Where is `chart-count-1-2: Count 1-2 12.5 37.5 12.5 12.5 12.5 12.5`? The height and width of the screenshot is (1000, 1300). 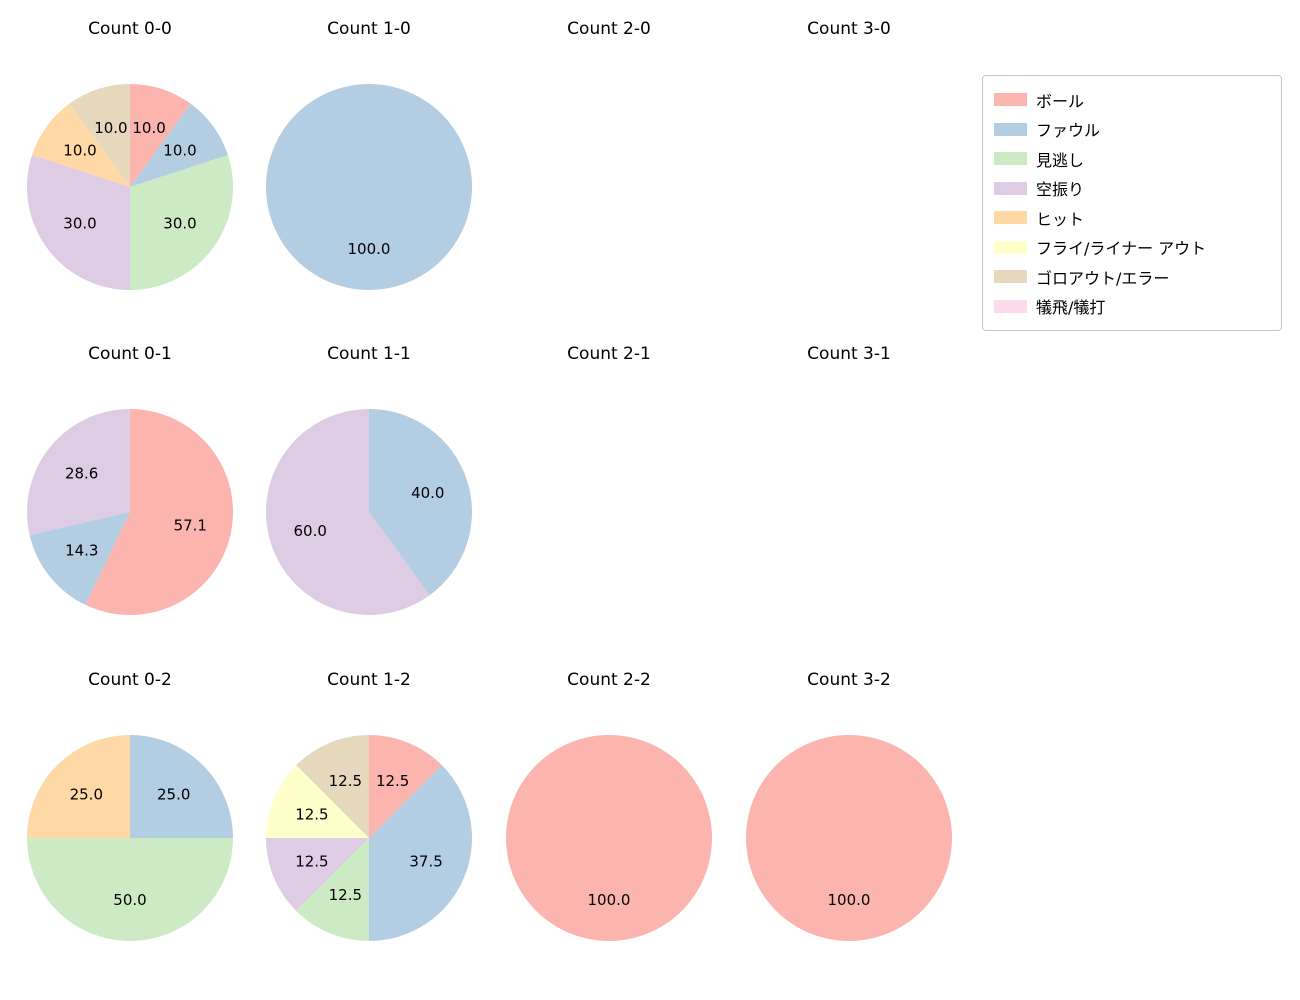
chart-count-1-2: Count 1-2 12.5 37.5 12.5 12.5 12.5 12.5 is located at coordinates (369, 816).